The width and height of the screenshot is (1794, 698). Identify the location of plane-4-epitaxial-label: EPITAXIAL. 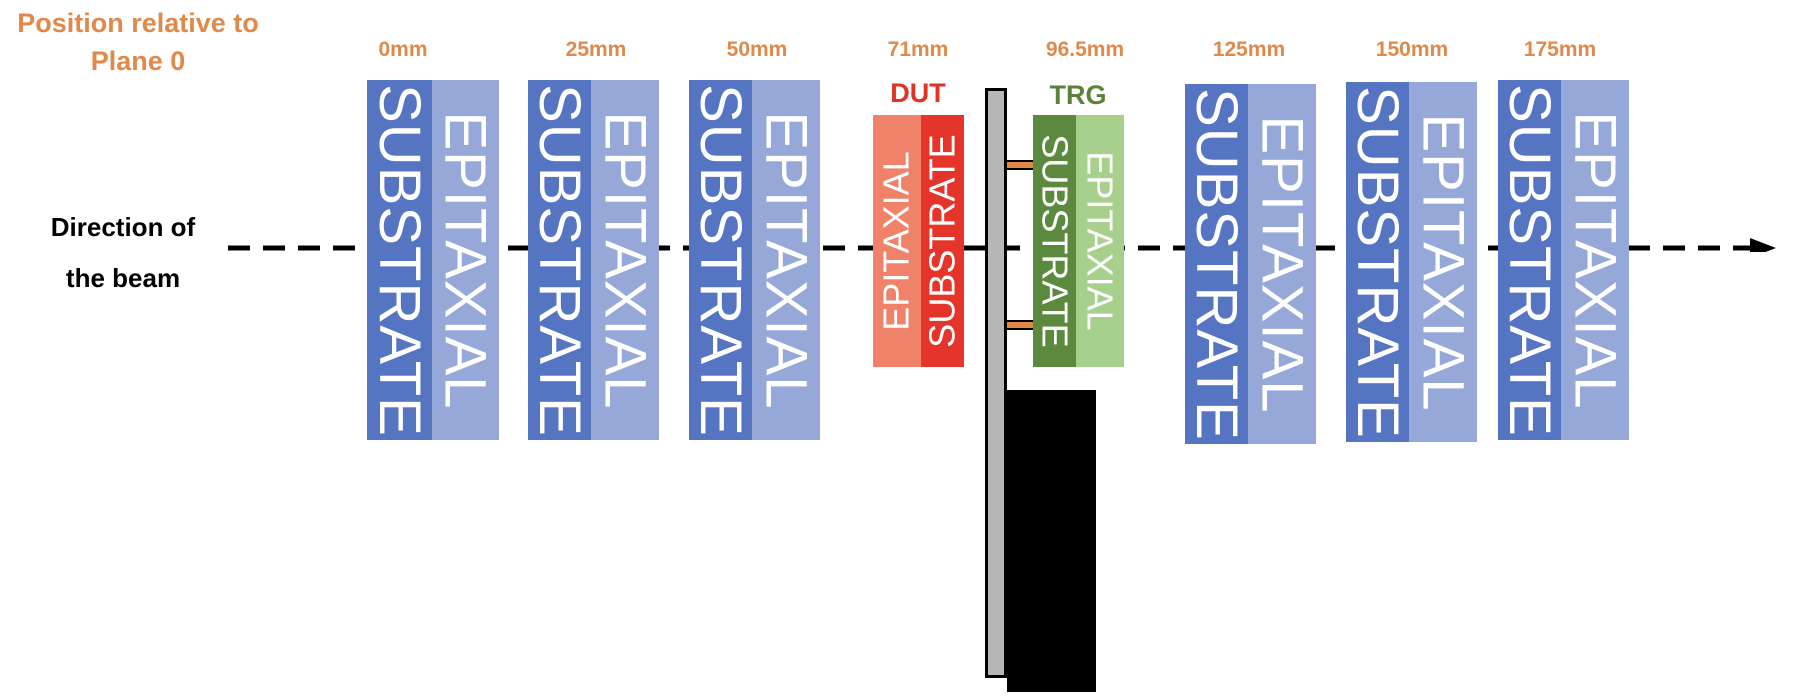
(1443, 262).